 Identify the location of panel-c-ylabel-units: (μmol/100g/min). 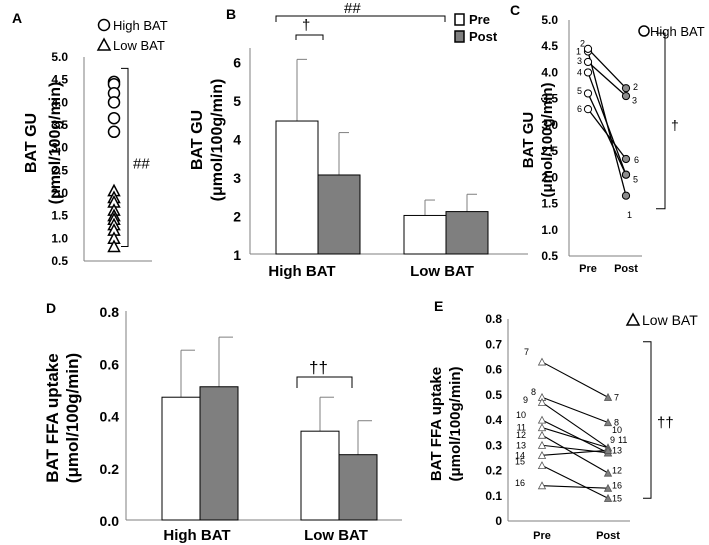
(547, 139).